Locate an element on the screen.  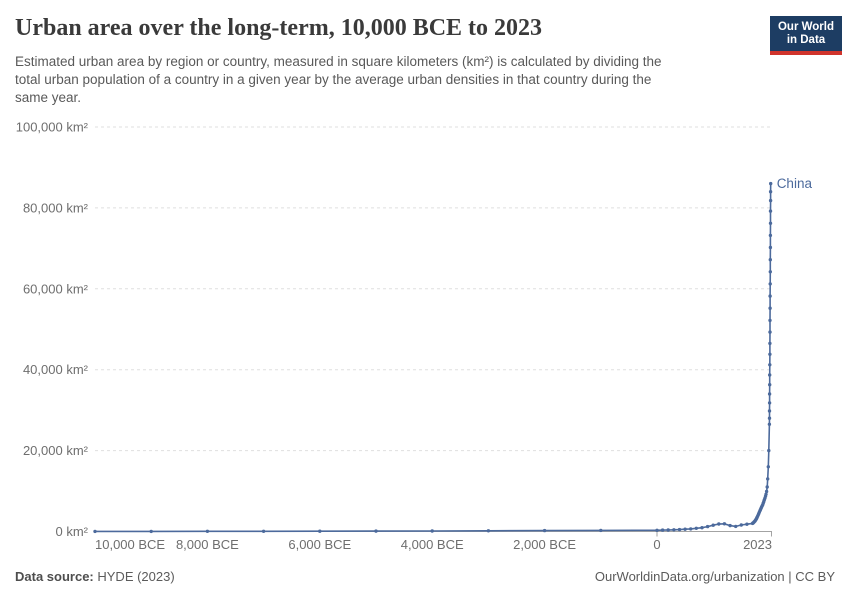
y-axis-tick-label: 0 km² is located at coordinates (72, 531).